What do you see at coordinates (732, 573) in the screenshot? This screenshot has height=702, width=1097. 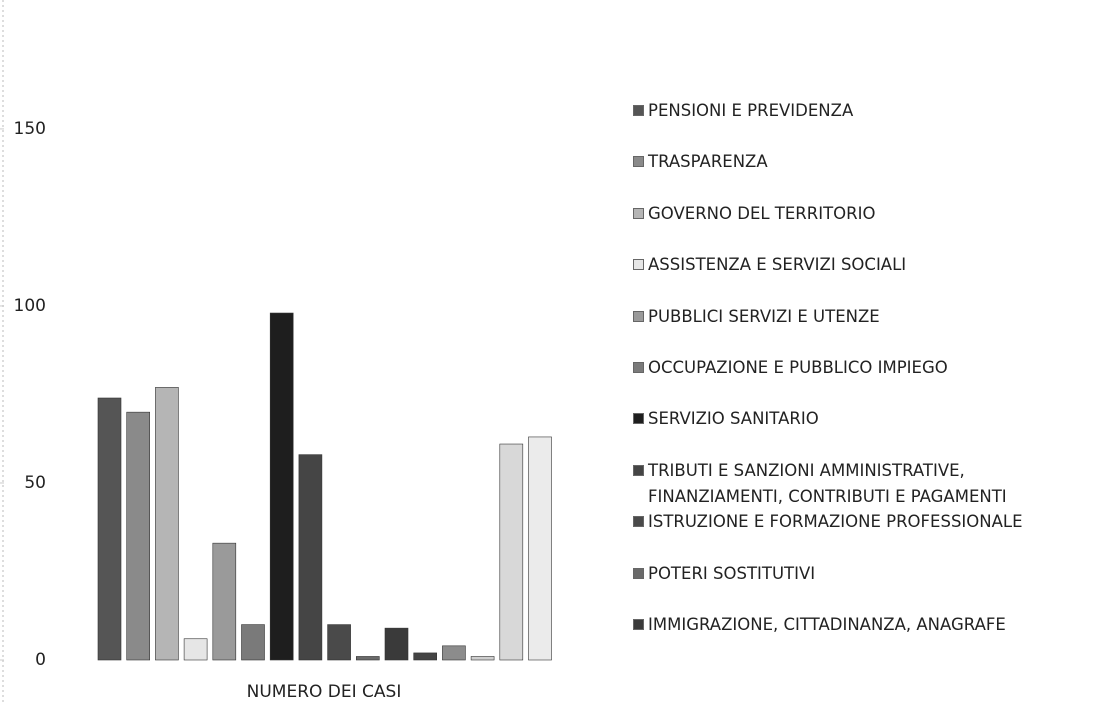 I see `legend-label: POTERI SOSTITUTIVI` at bounding box center [732, 573].